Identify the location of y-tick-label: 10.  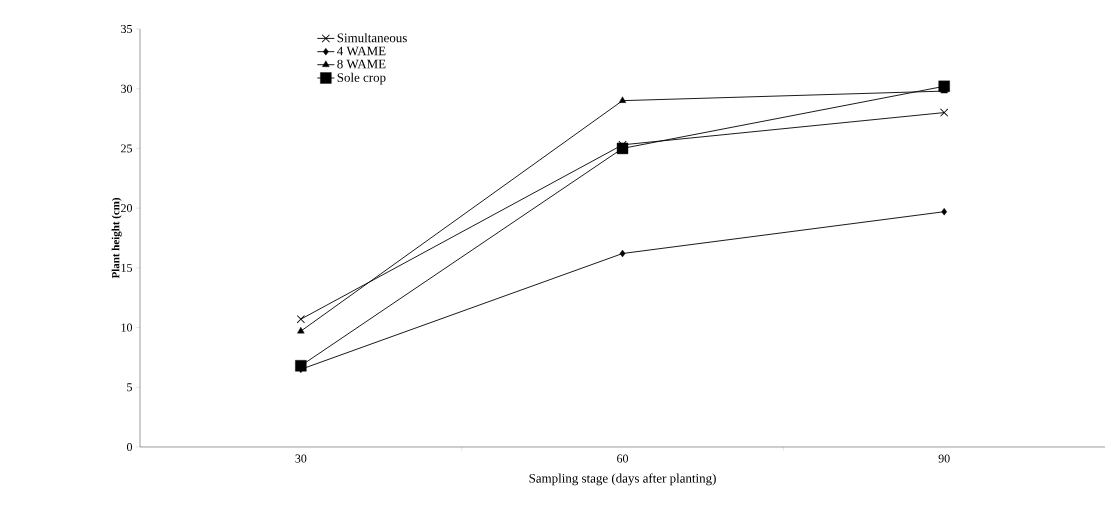
(127, 327).